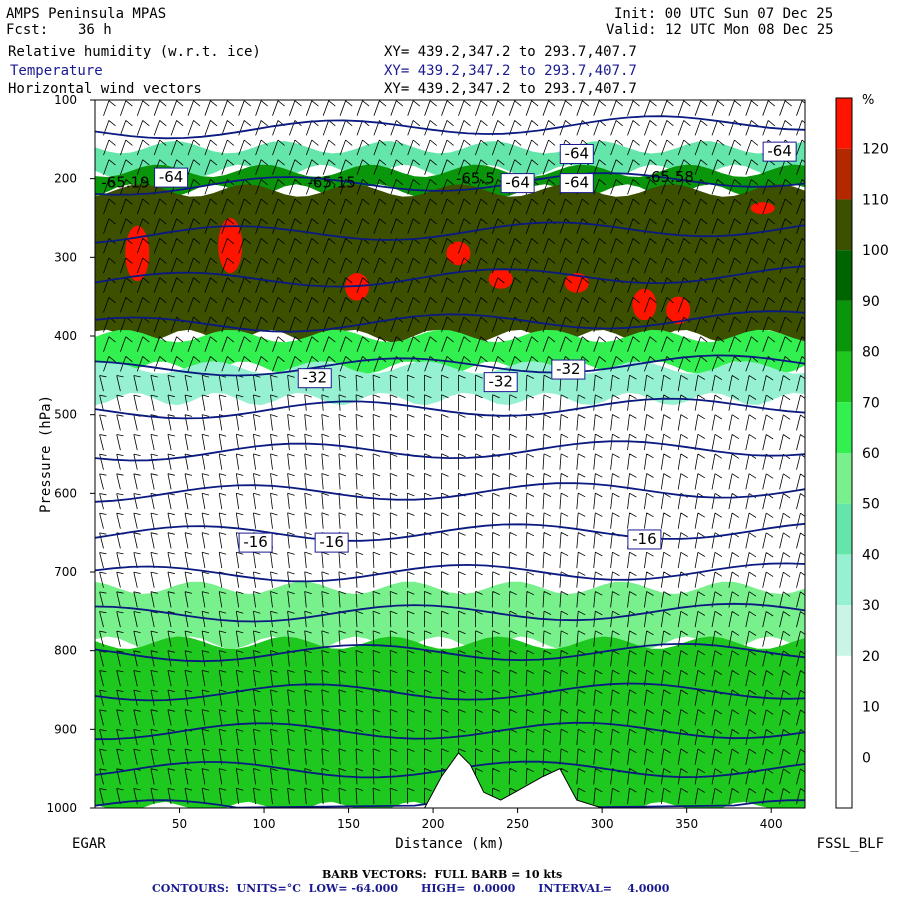 The image size is (900, 900). What do you see at coordinates (686, 824) in the screenshot?
I see `x-tick-label: 350` at bounding box center [686, 824].